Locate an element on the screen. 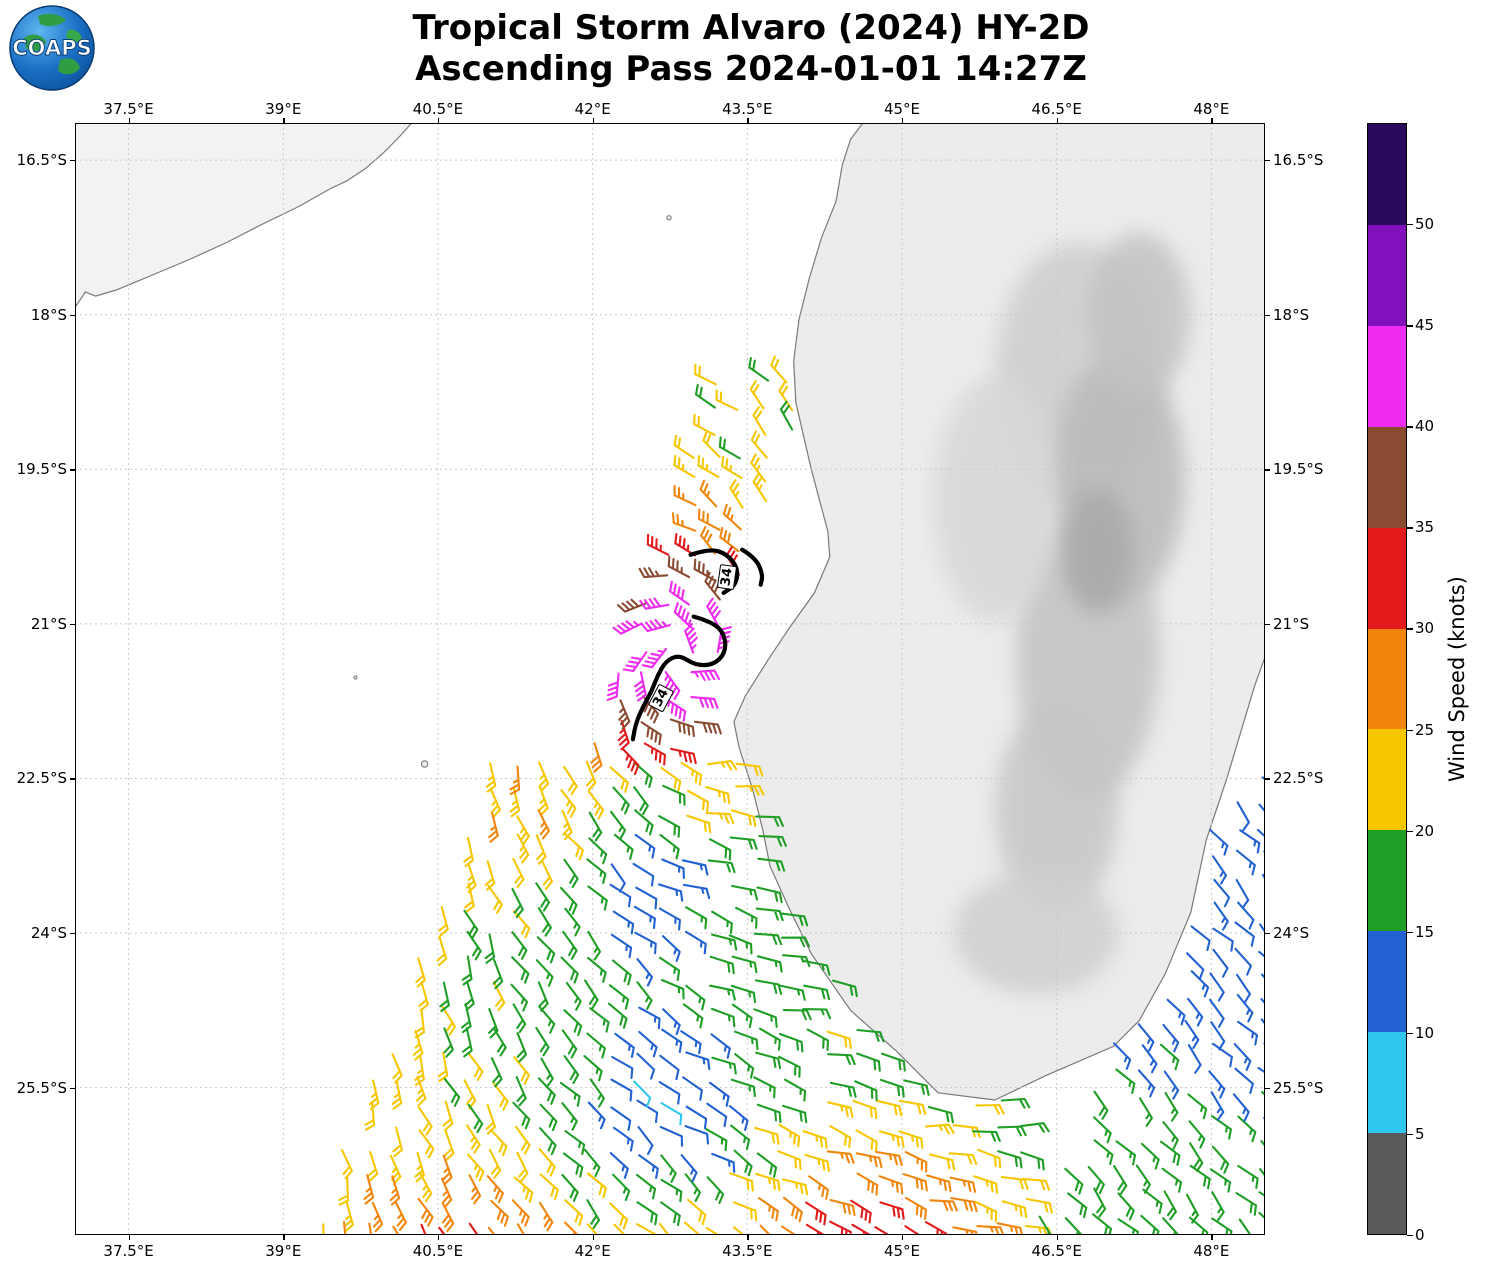 The width and height of the screenshot is (1502, 1264). lat-tick-label-right: 25.5°S is located at coordinates (1298, 1087).